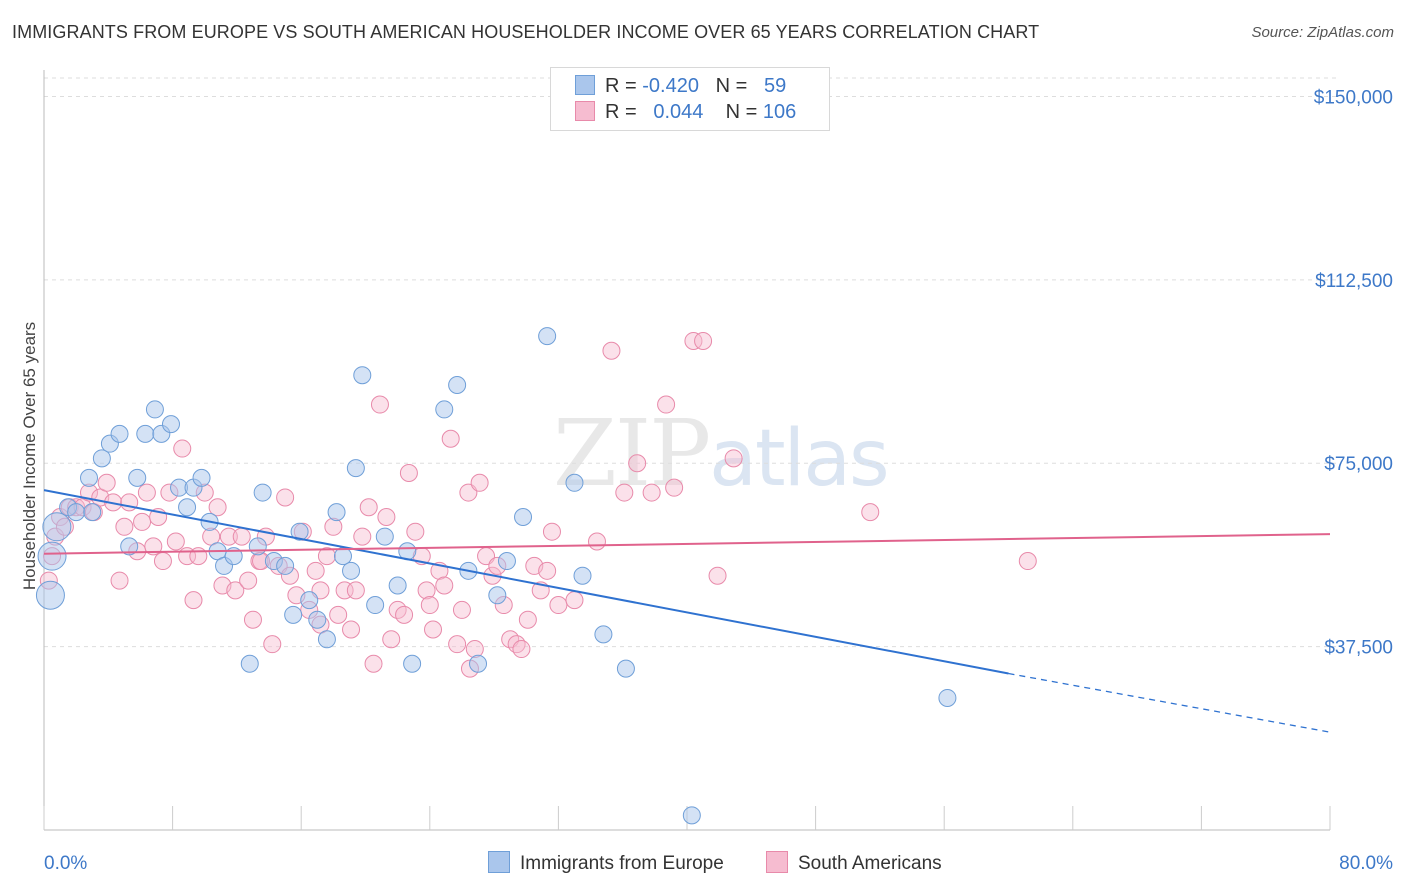 The image size is (1406, 892). I want to click on legend-r-value: 0.044, so click(678, 112).